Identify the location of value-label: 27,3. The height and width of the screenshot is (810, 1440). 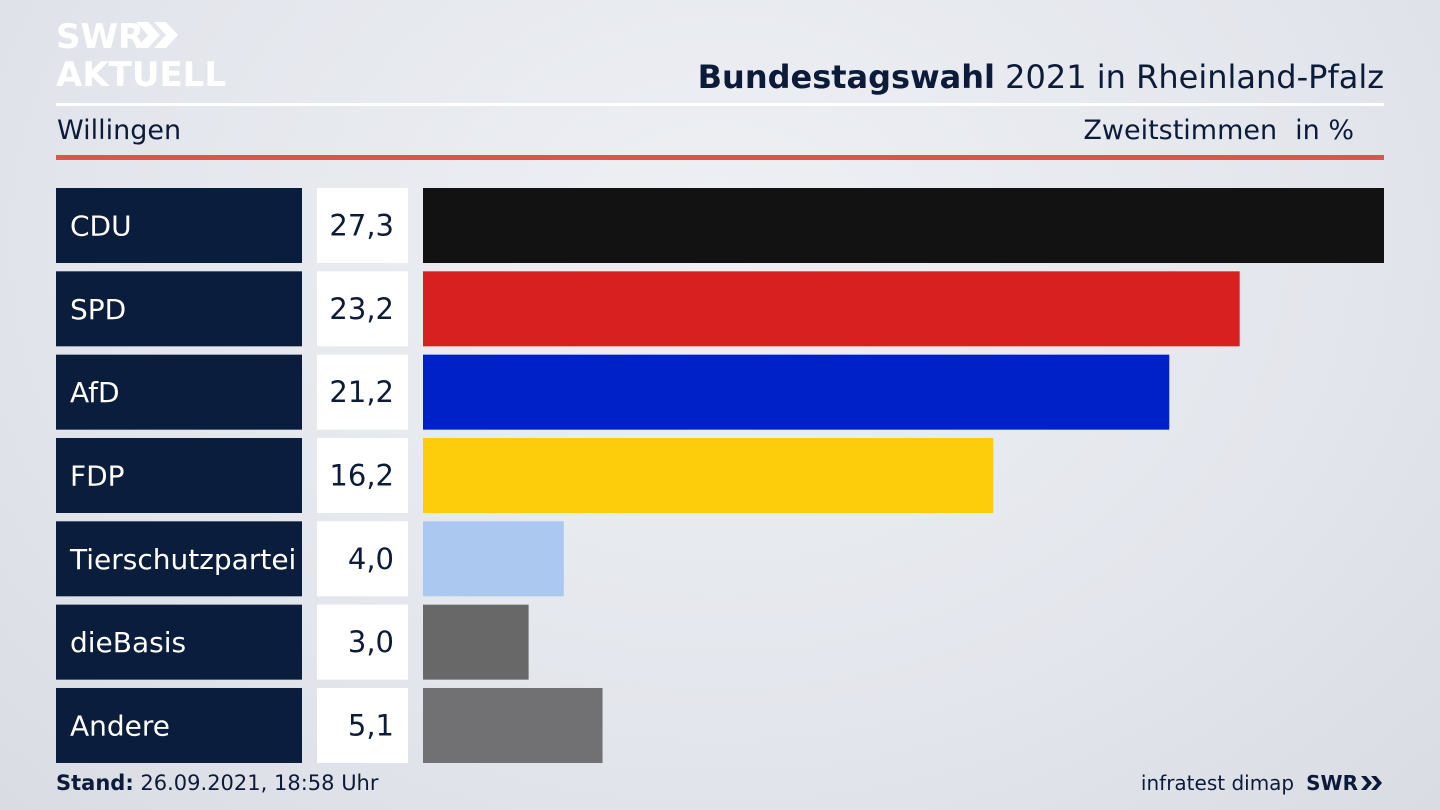
(361, 226).